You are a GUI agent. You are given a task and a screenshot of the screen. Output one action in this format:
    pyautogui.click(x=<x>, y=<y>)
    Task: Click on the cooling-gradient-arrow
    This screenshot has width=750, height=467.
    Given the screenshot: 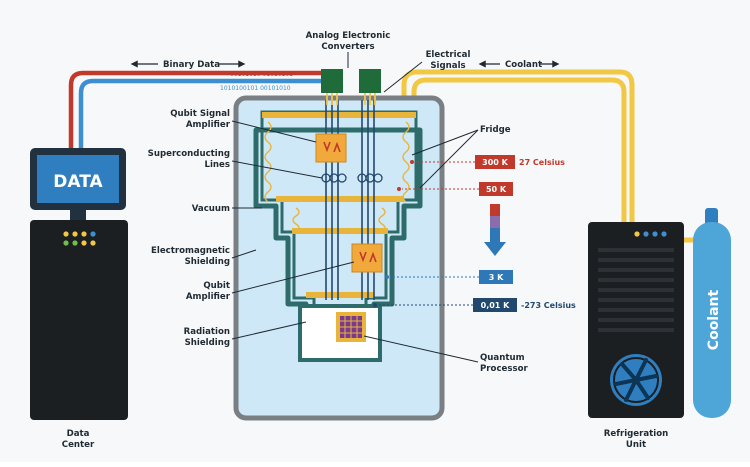 What is the action you would take?
    pyautogui.click(x=495, y=230)
    